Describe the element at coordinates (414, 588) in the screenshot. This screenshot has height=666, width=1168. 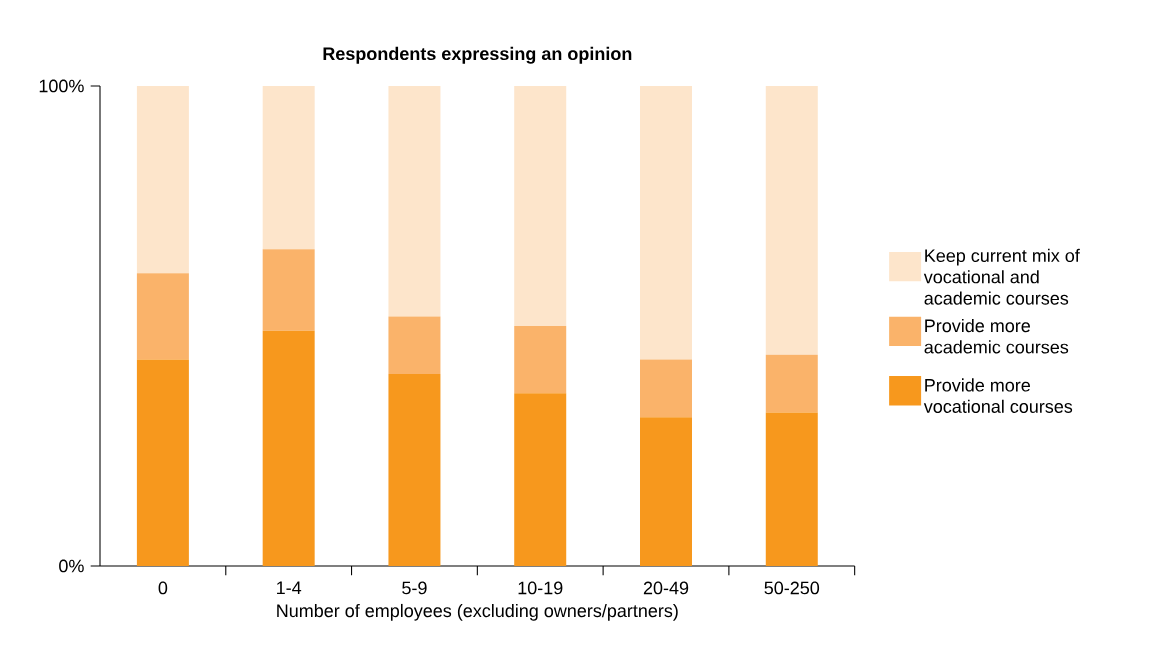
I see `x-tick-label: 5-9` at that location.